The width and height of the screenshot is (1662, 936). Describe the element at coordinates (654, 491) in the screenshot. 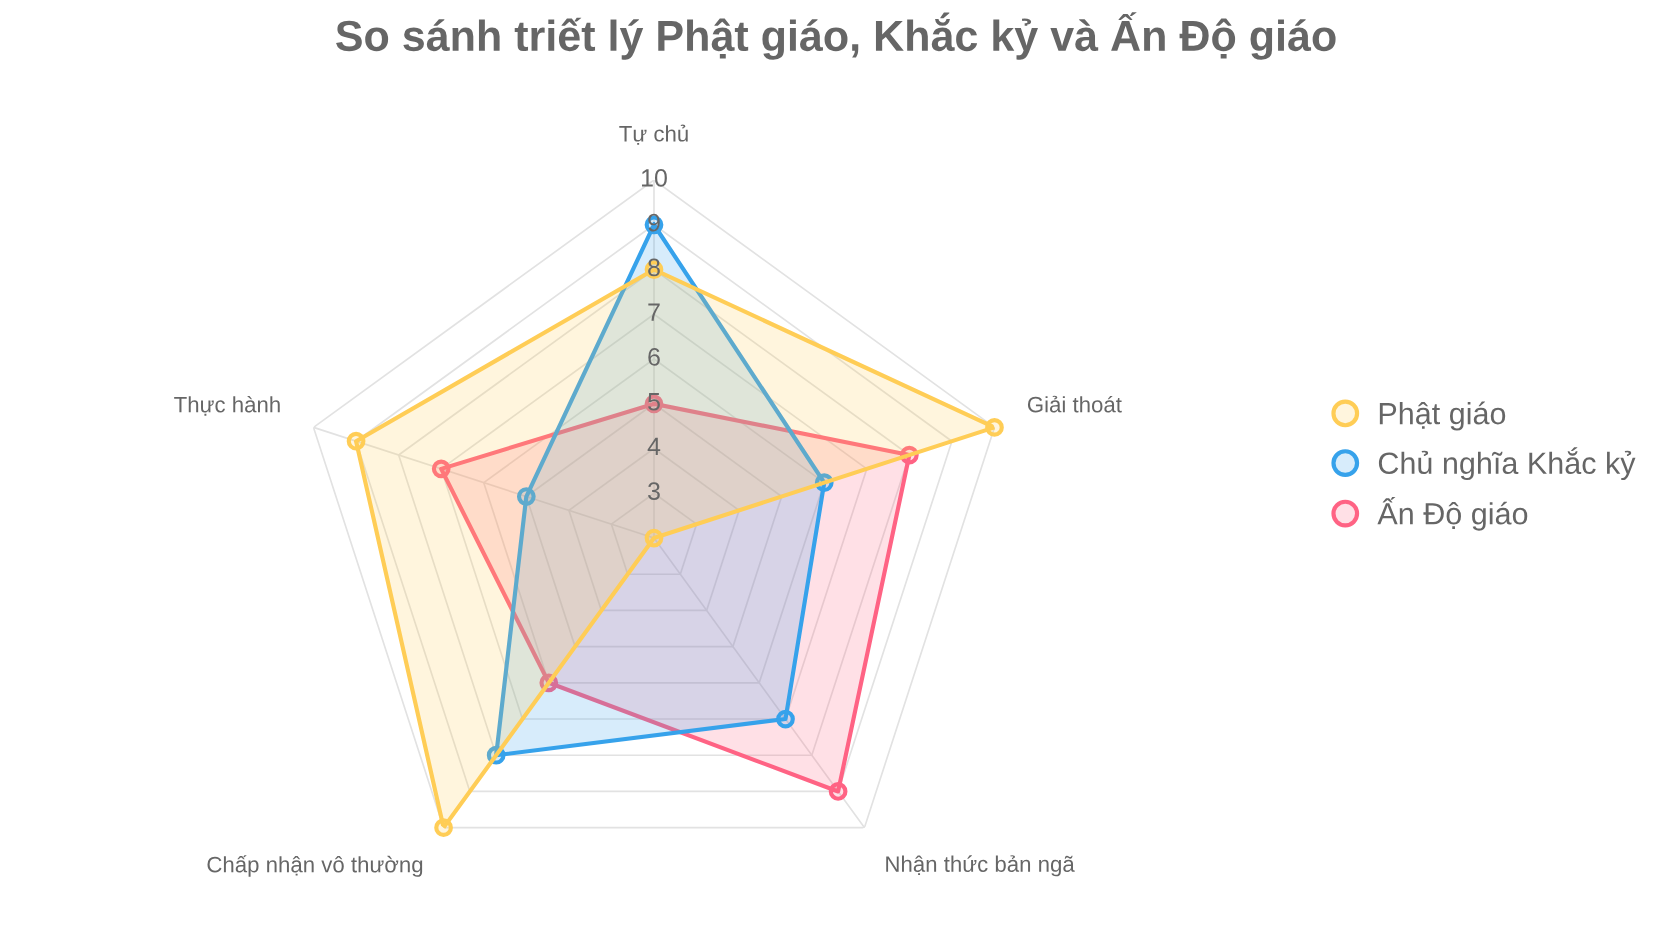

I see `y-tick-label: 3` at that location.